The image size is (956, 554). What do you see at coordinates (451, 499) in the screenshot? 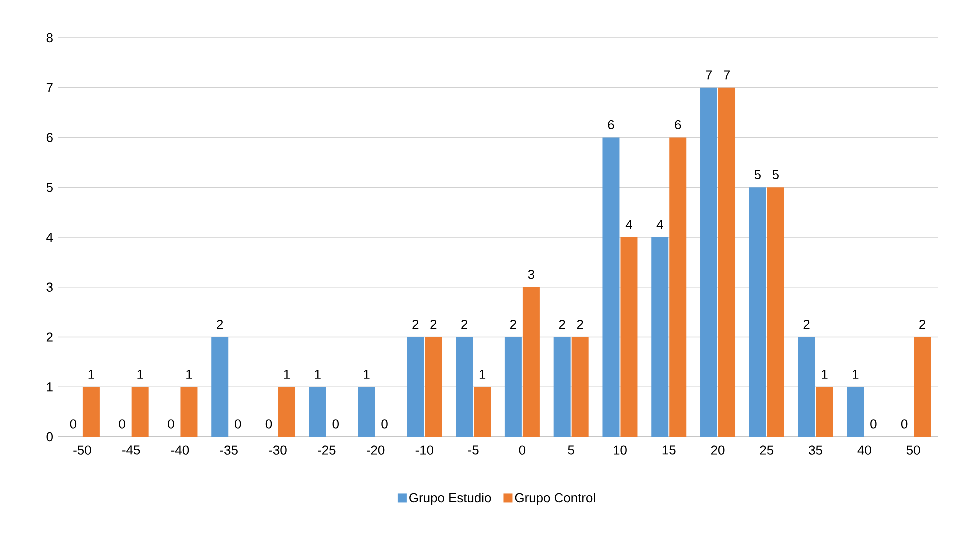
I see `legend-label: Grupo Estudio` at bounding box center [451, 499].